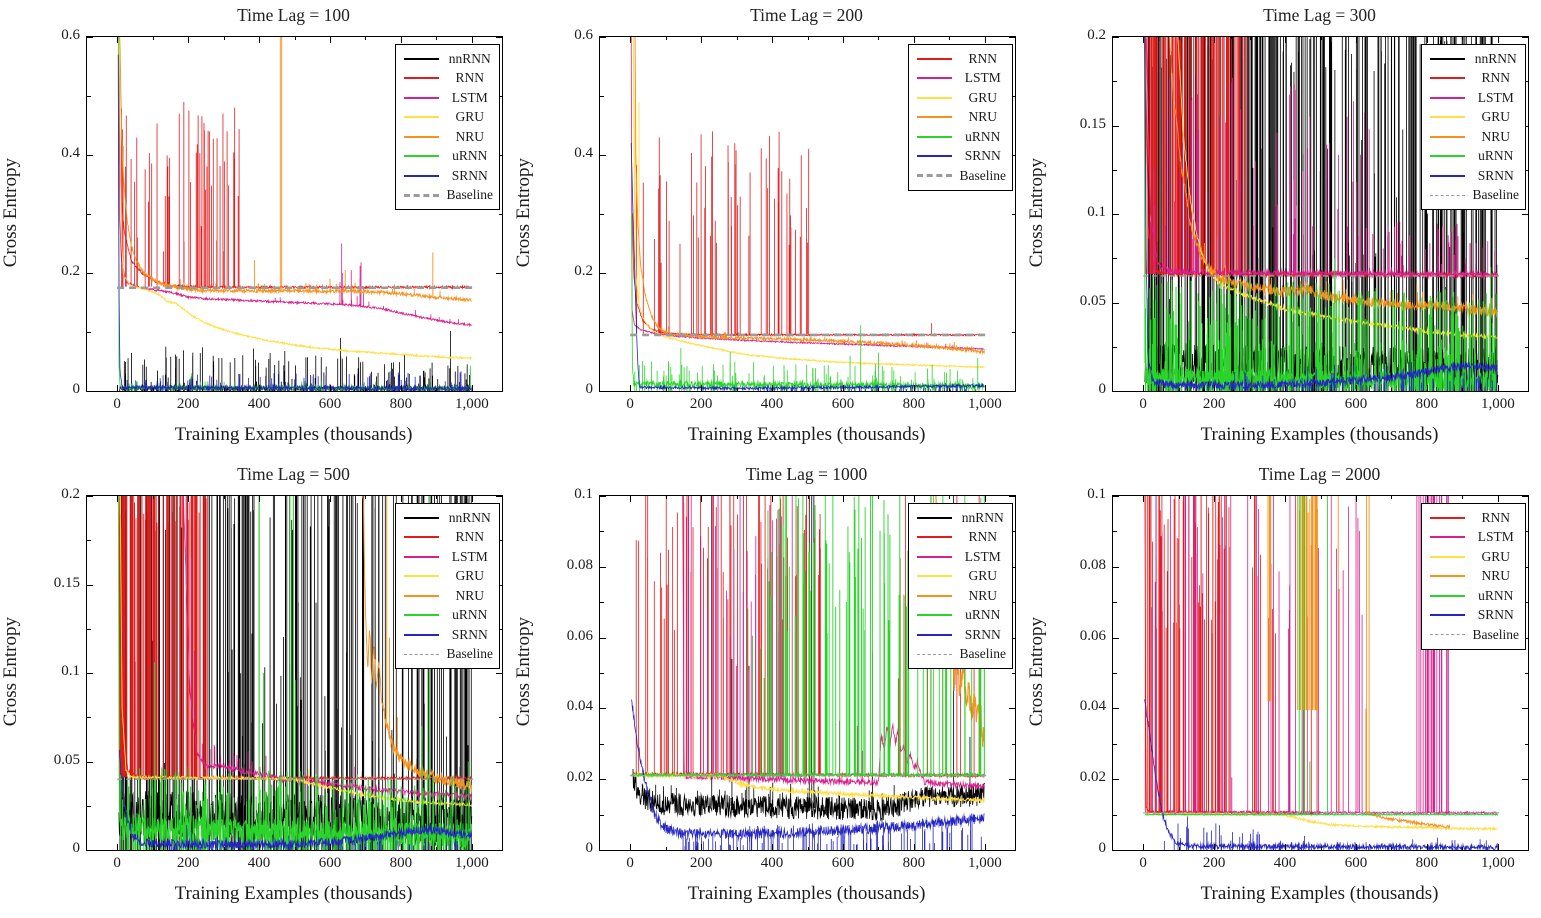 The width and height of the screenshot is (1541, 918). What do you see at coordinates (1474, 538) in the screenshot?
I see `legend-item: LSTM` at bounding box center [1474, 538].